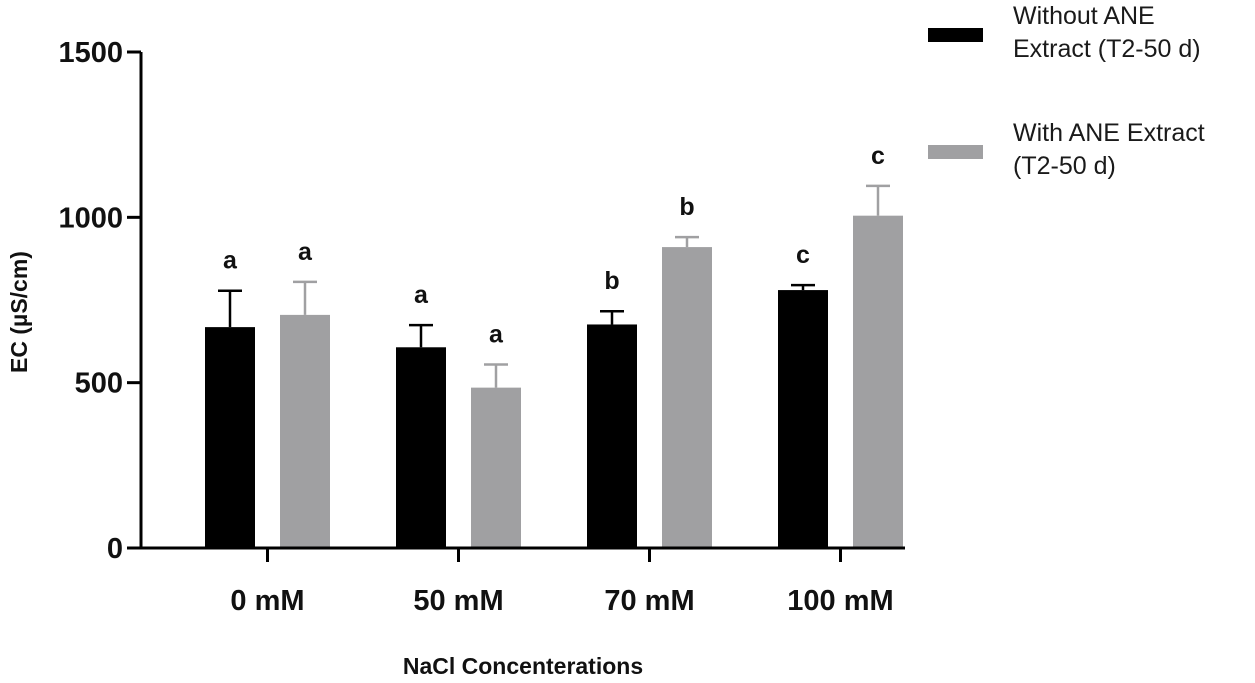  Describe the element at coordinates (1085, 33) in the screenshot. I see `legend-item-without-ane: Without ANE Extract (T2-50 d)` at that location.